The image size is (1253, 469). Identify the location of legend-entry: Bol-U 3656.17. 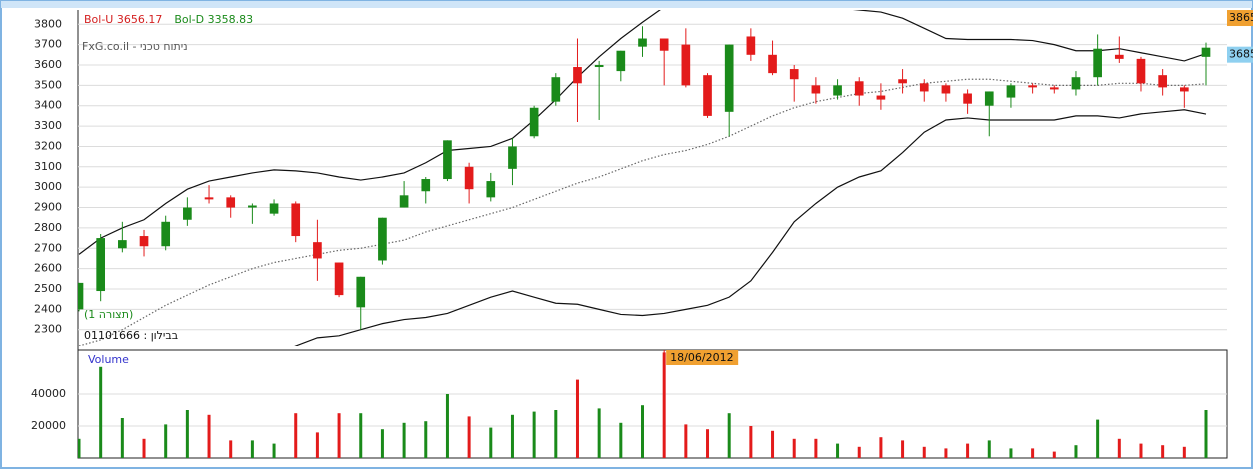
(123, 19).